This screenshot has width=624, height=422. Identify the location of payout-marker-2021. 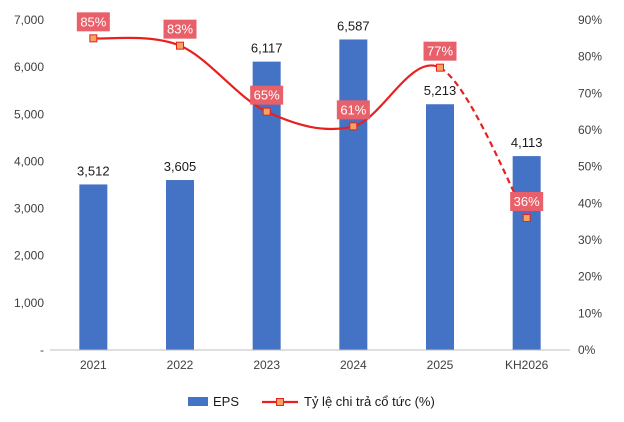
(93, 38).